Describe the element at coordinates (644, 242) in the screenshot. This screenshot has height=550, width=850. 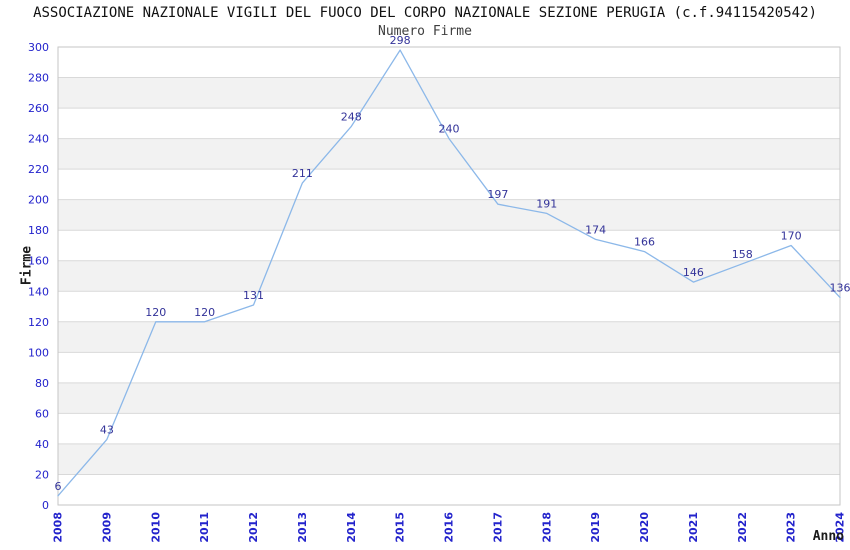
I see `data-point-label: 166` at that location.